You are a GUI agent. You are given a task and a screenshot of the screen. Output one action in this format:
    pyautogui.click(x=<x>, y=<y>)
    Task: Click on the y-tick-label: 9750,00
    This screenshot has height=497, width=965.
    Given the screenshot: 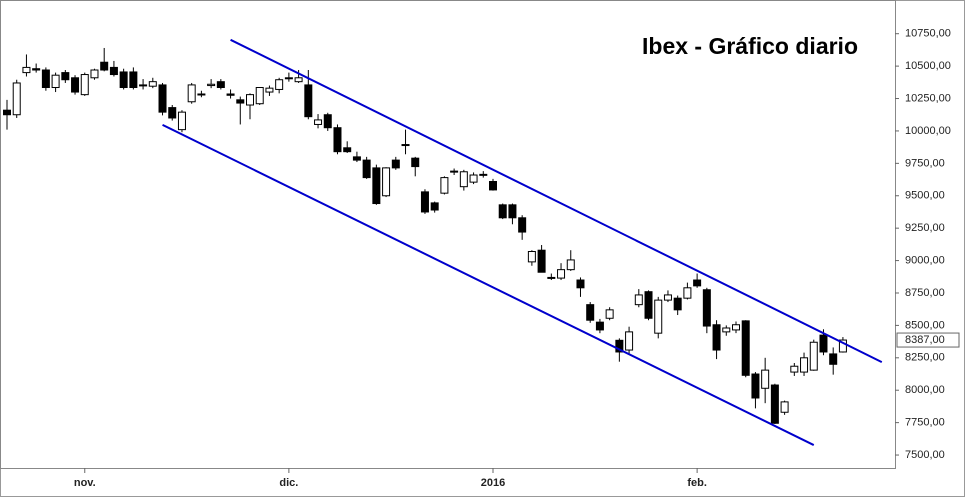 What is the action you would take?
    pyautogui.click(x=925, y=163)
    